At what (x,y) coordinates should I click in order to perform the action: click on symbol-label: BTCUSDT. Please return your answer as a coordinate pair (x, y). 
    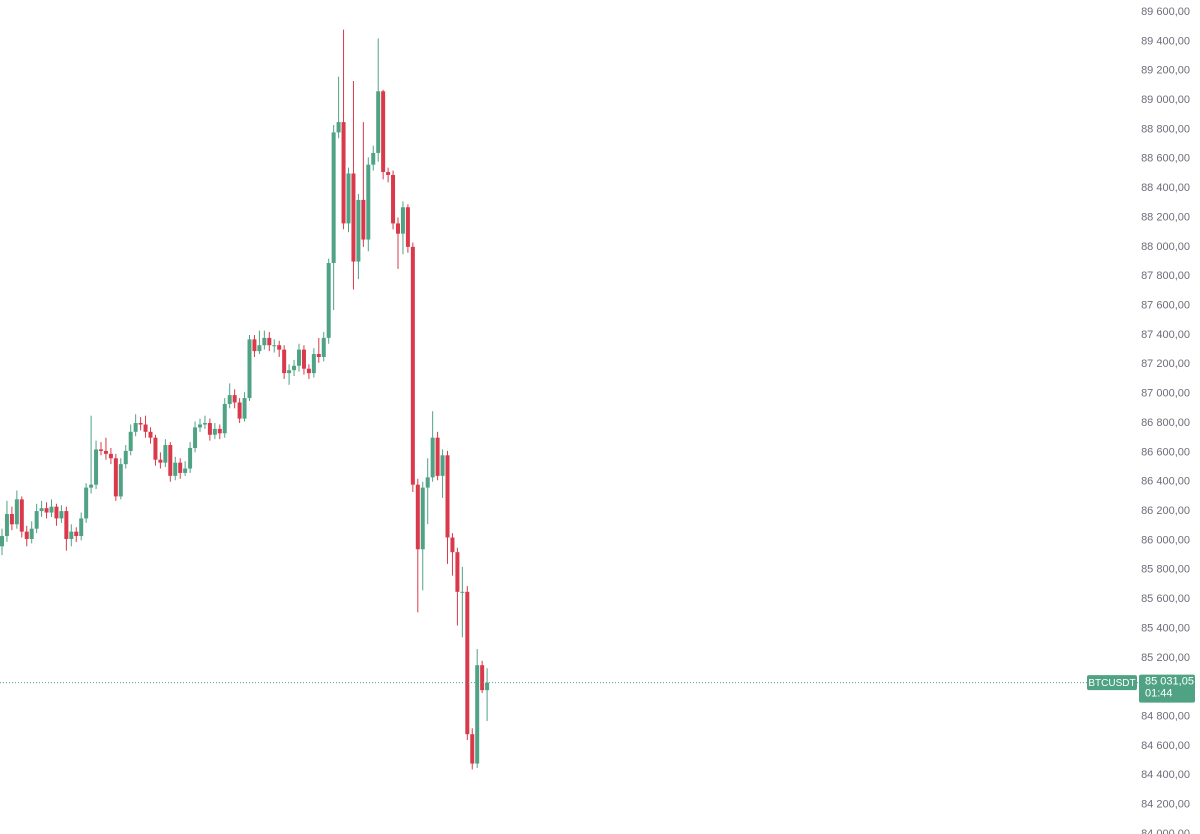
    Looking at the image, I should click on (1111, 683).